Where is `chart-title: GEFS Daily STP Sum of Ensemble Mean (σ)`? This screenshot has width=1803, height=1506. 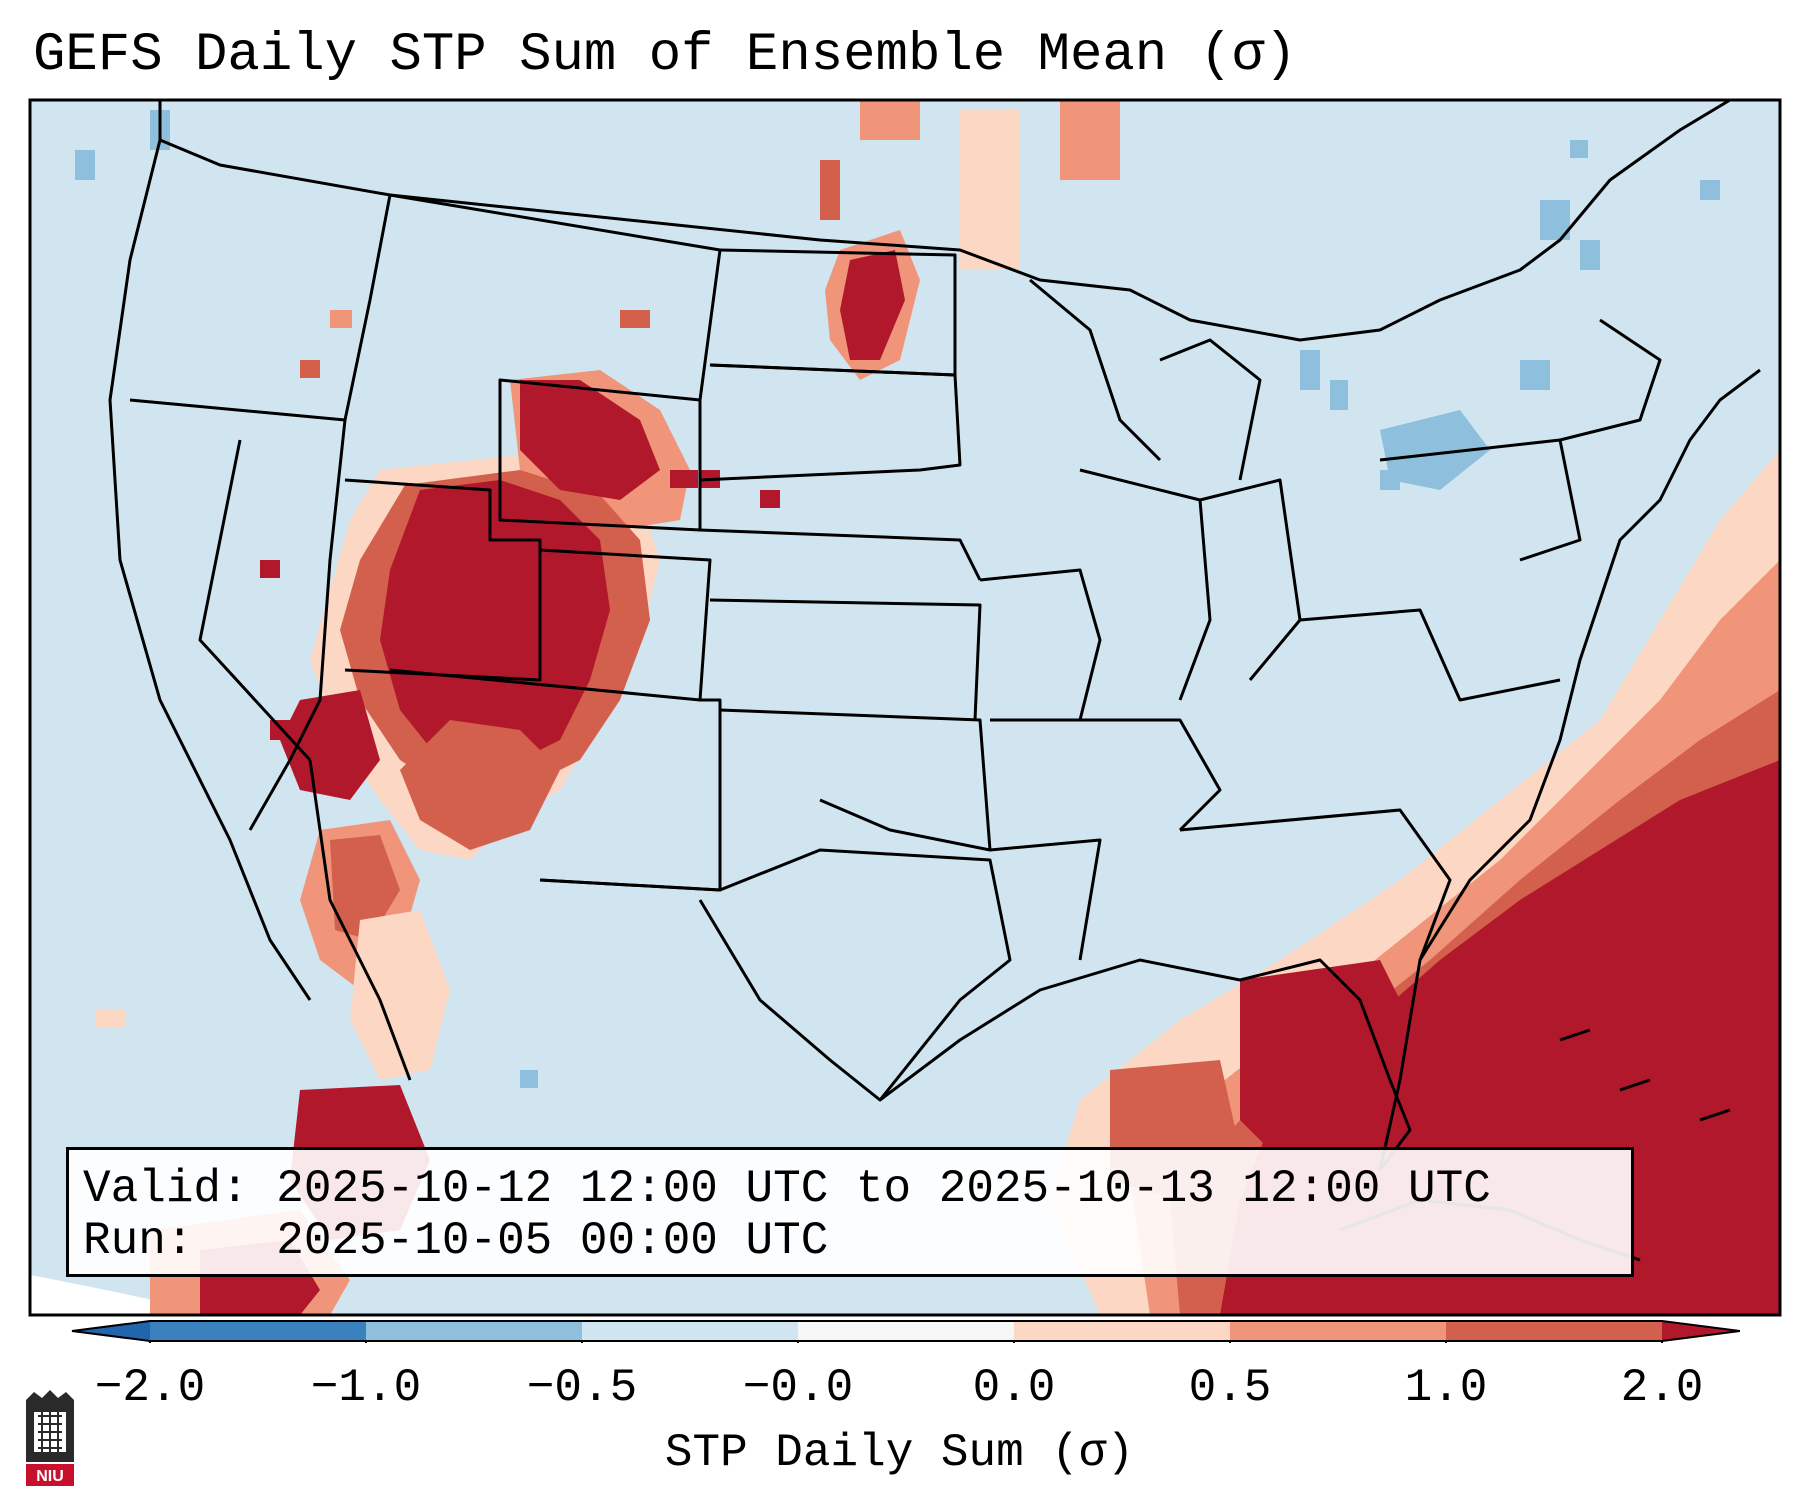 chart-title: GEFS Daily STP Sum of Ensemble Mean (σ) is located at coordinates (665, 55).